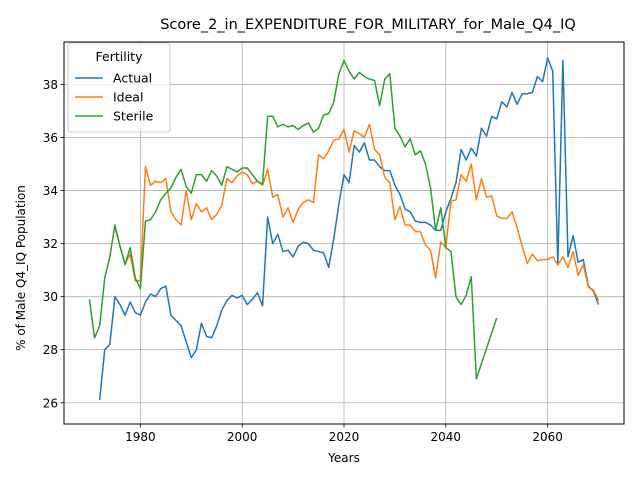  What do you see at coordinates (50, 138) in the screenshot?
I see `y-tick-label: 36` at bounding box center [50, 138].